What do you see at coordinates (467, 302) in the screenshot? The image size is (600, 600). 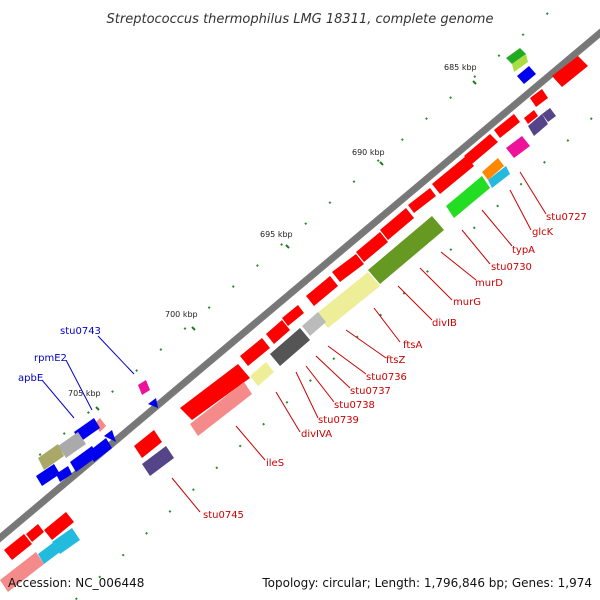 I see `gene-label-murg: murG` at bounding box center [467, 302].